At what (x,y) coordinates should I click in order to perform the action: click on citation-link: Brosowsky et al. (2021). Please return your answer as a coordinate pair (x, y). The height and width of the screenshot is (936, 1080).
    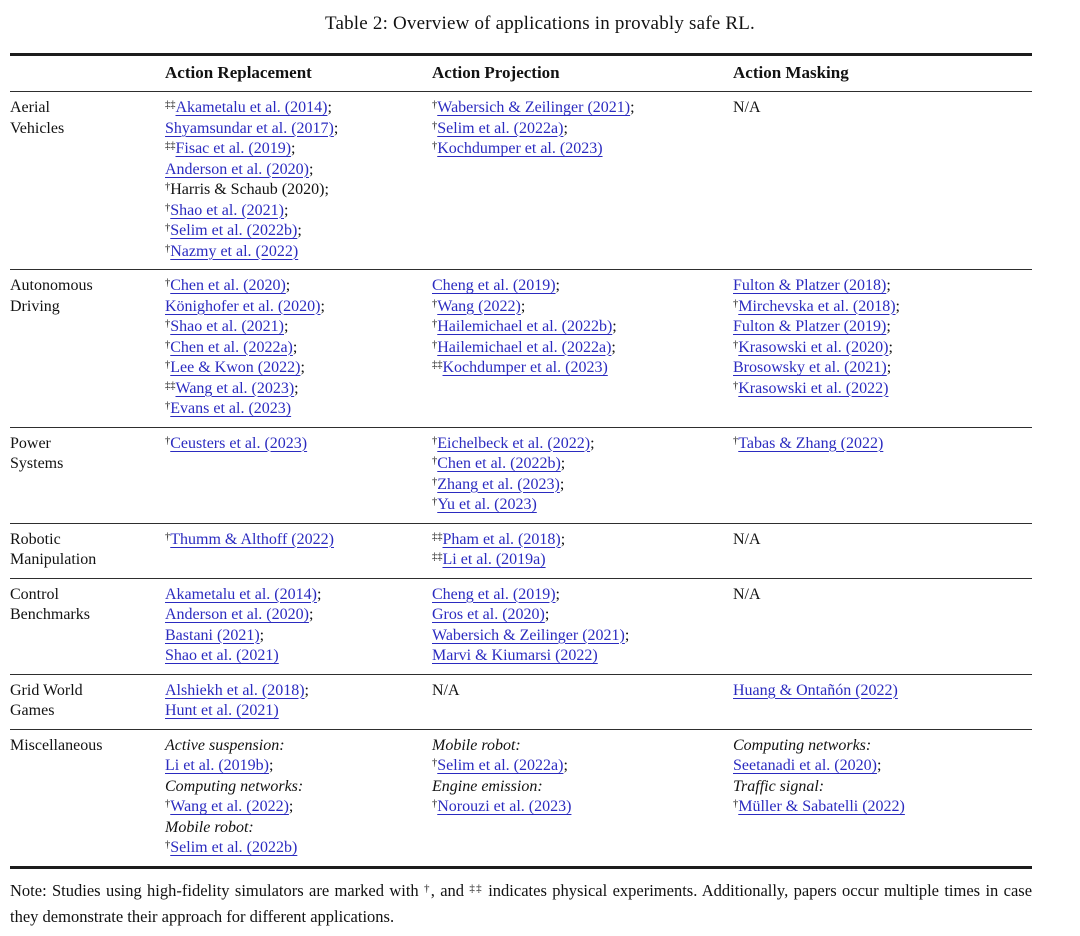
    Looking at the image, I should click on (810, 367).